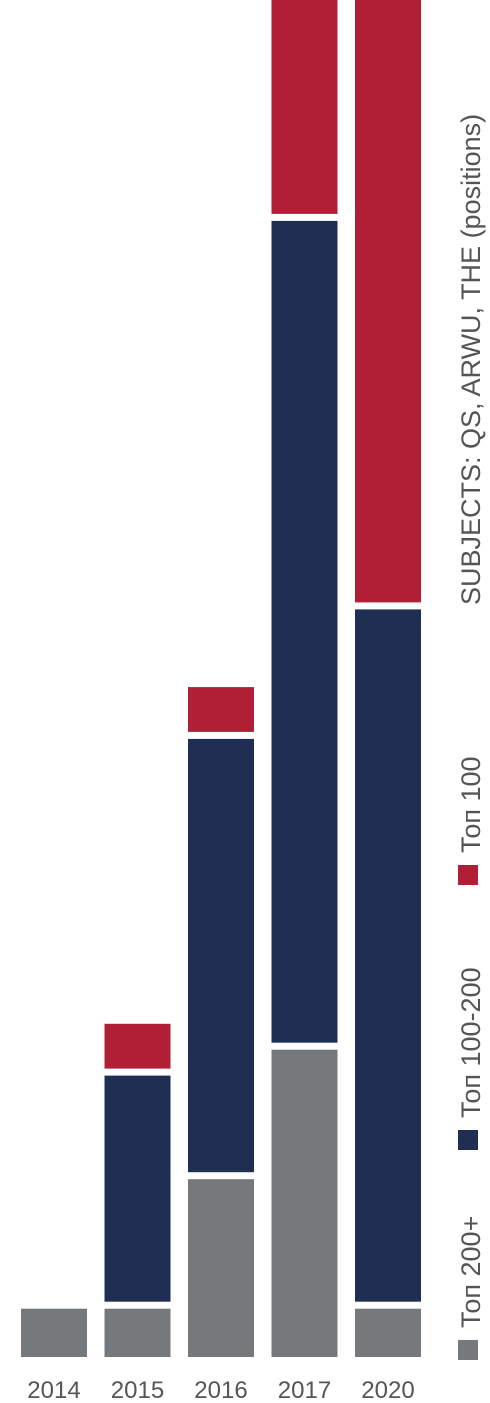 The width and height of the screenshot is (490, 1403). Describe the element at coordinates (471, 804) in the screenshot. I see `legend-label-top100: Топ 100` at that location.